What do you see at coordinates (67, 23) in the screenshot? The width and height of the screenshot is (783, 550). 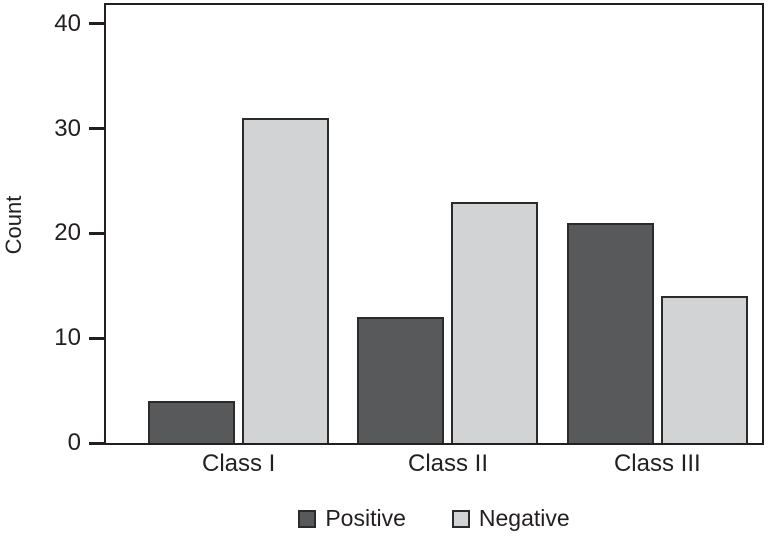 I see `y-tick-label: 40` at bounding box center [67, 23].